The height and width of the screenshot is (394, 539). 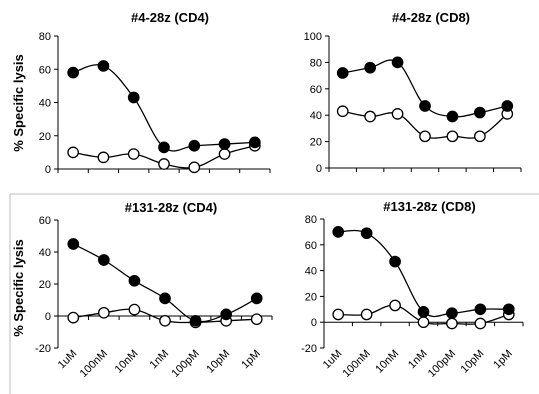 I want to click on chart-4-series-filled-line, so click(x=423, y=273).